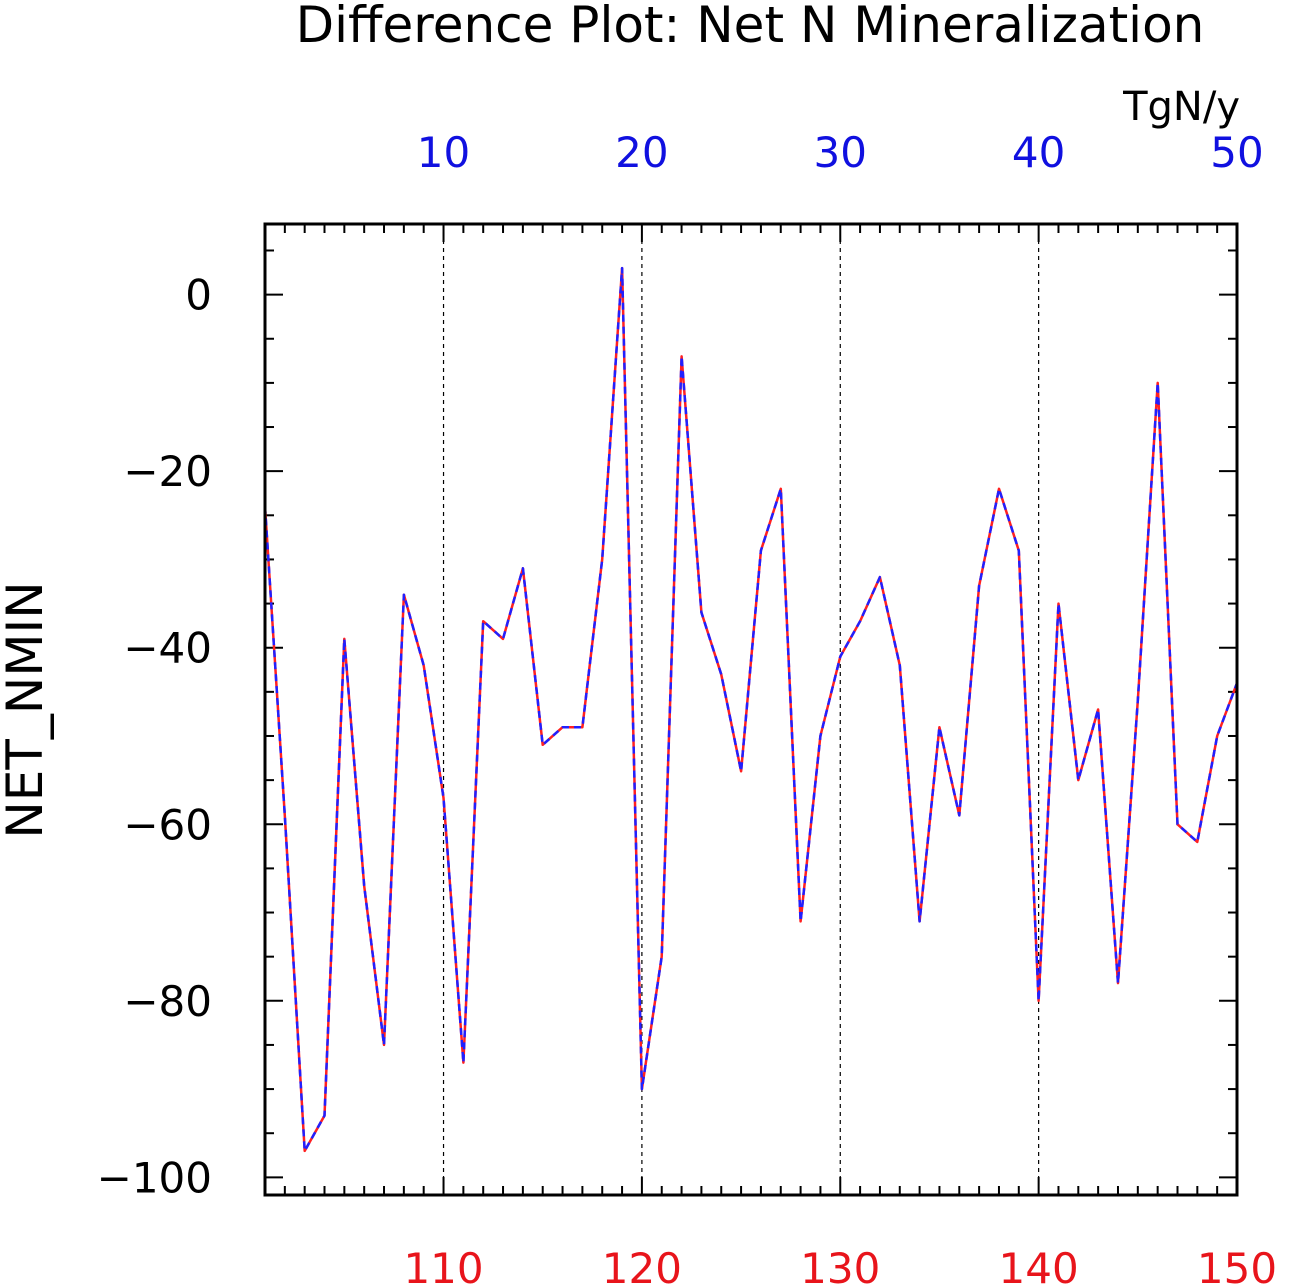  Describe the element at coordinates (443, 1265) in the screenshot. I see `x-tick-label-bottom: 110` at that location.